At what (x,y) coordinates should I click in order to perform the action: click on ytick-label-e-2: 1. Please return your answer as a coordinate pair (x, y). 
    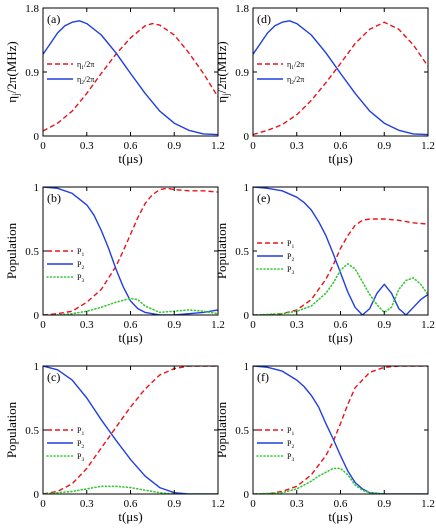
    Looking at the image, I should click on (247, 188).